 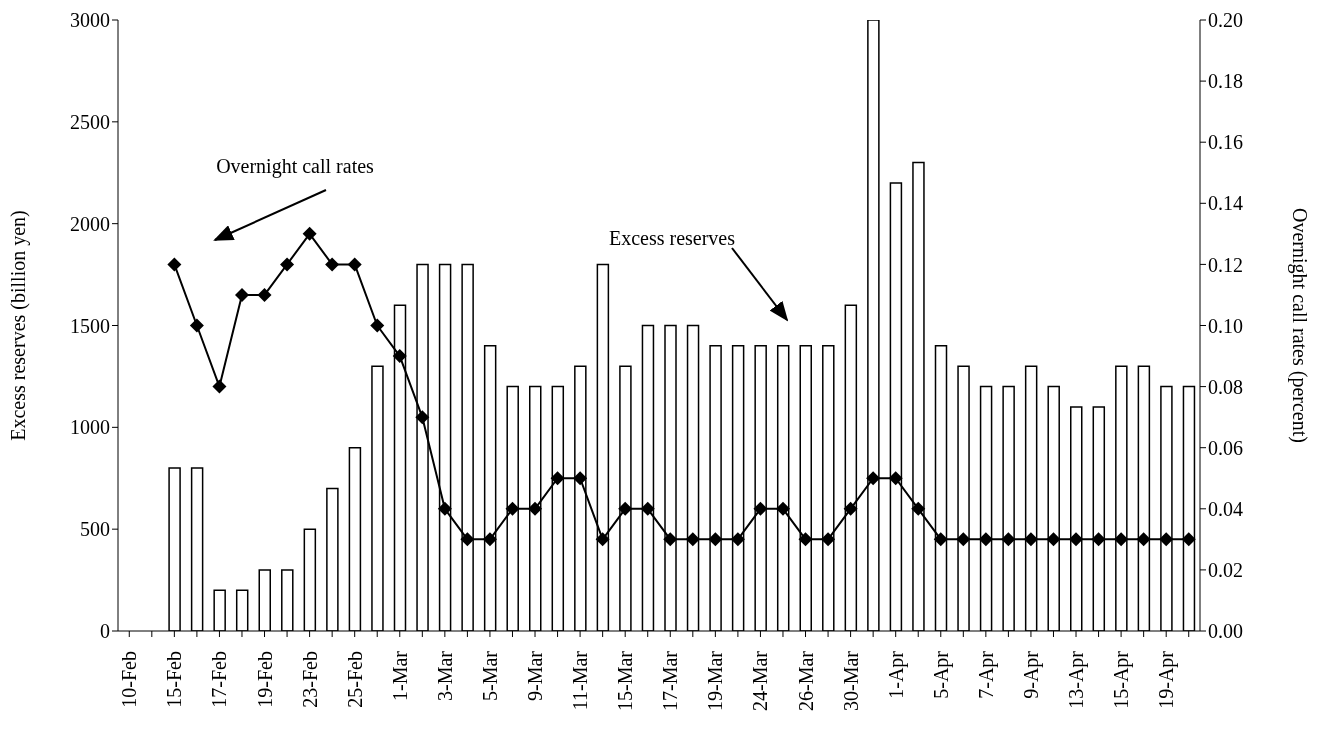 What do you see at coordinates (399, 675) in the screenshot?
I see `x-tick-label: 1-Mar` at bounding box center [399, 675].